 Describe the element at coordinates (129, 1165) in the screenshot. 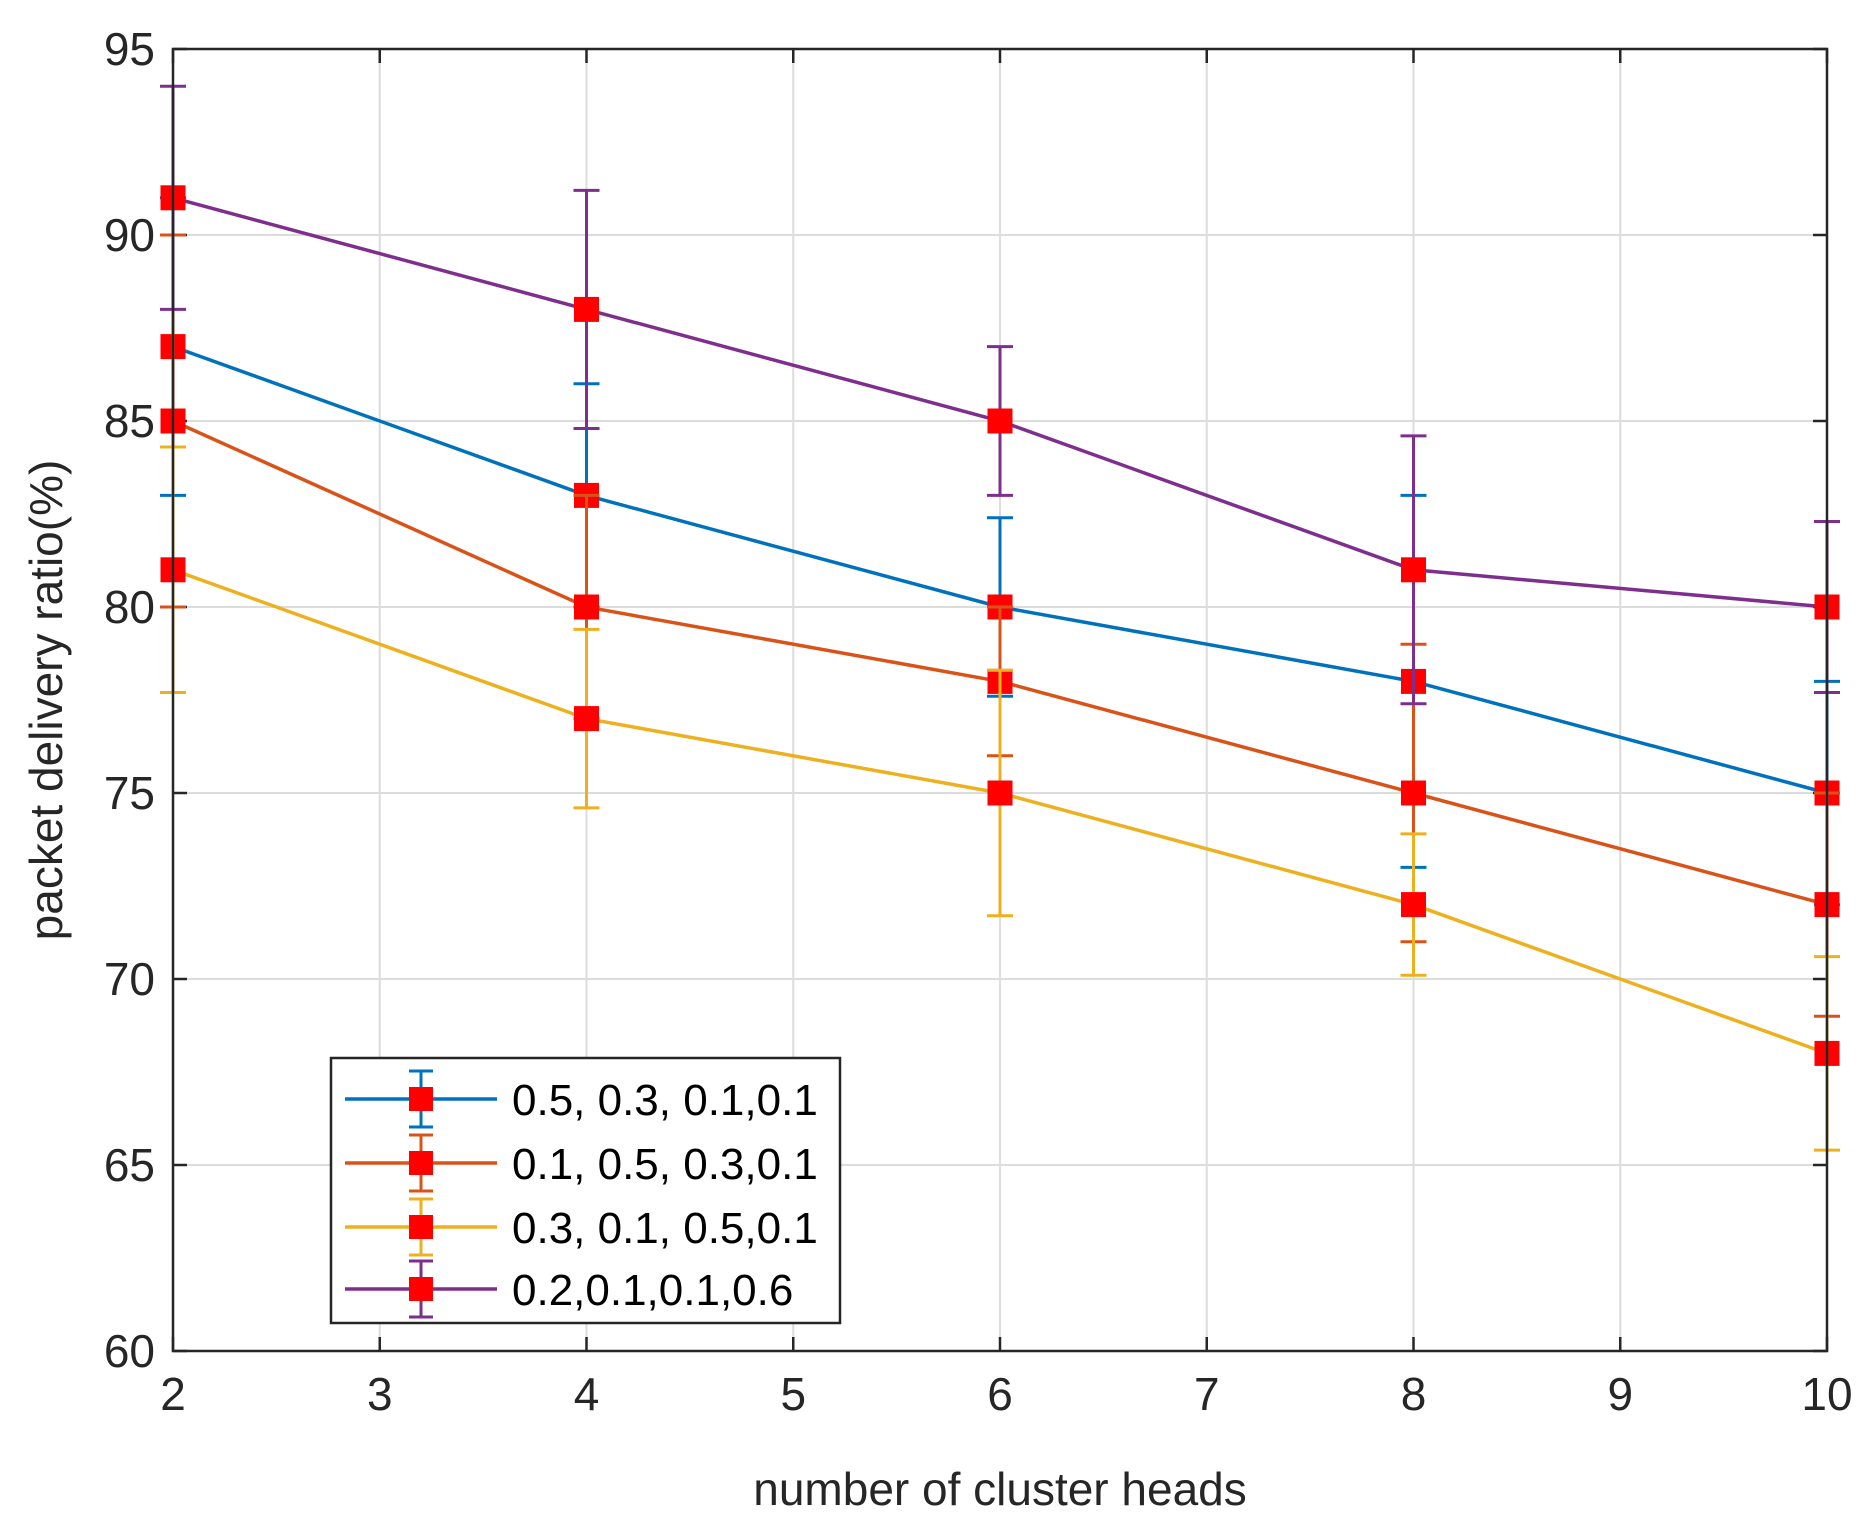

I see `y-tick-label: 65` at that location.